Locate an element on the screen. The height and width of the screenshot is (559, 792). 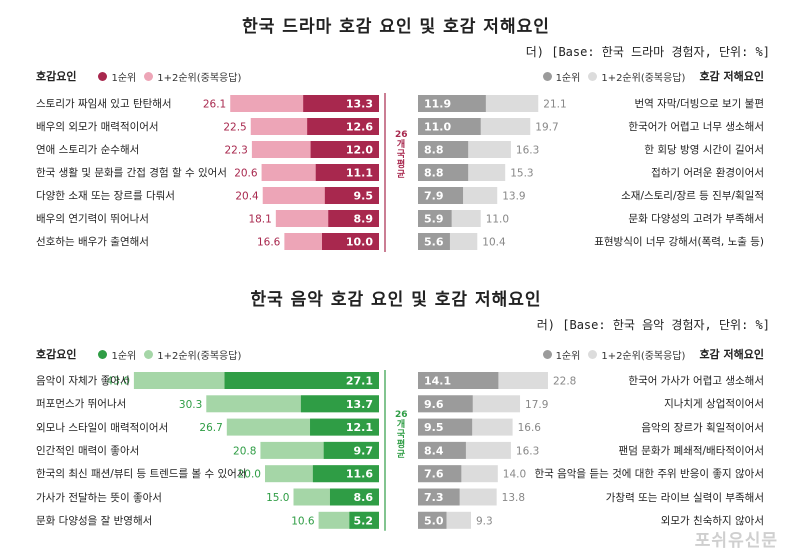
negative-first-value: 8.4 is located at coordinates (434, 450).